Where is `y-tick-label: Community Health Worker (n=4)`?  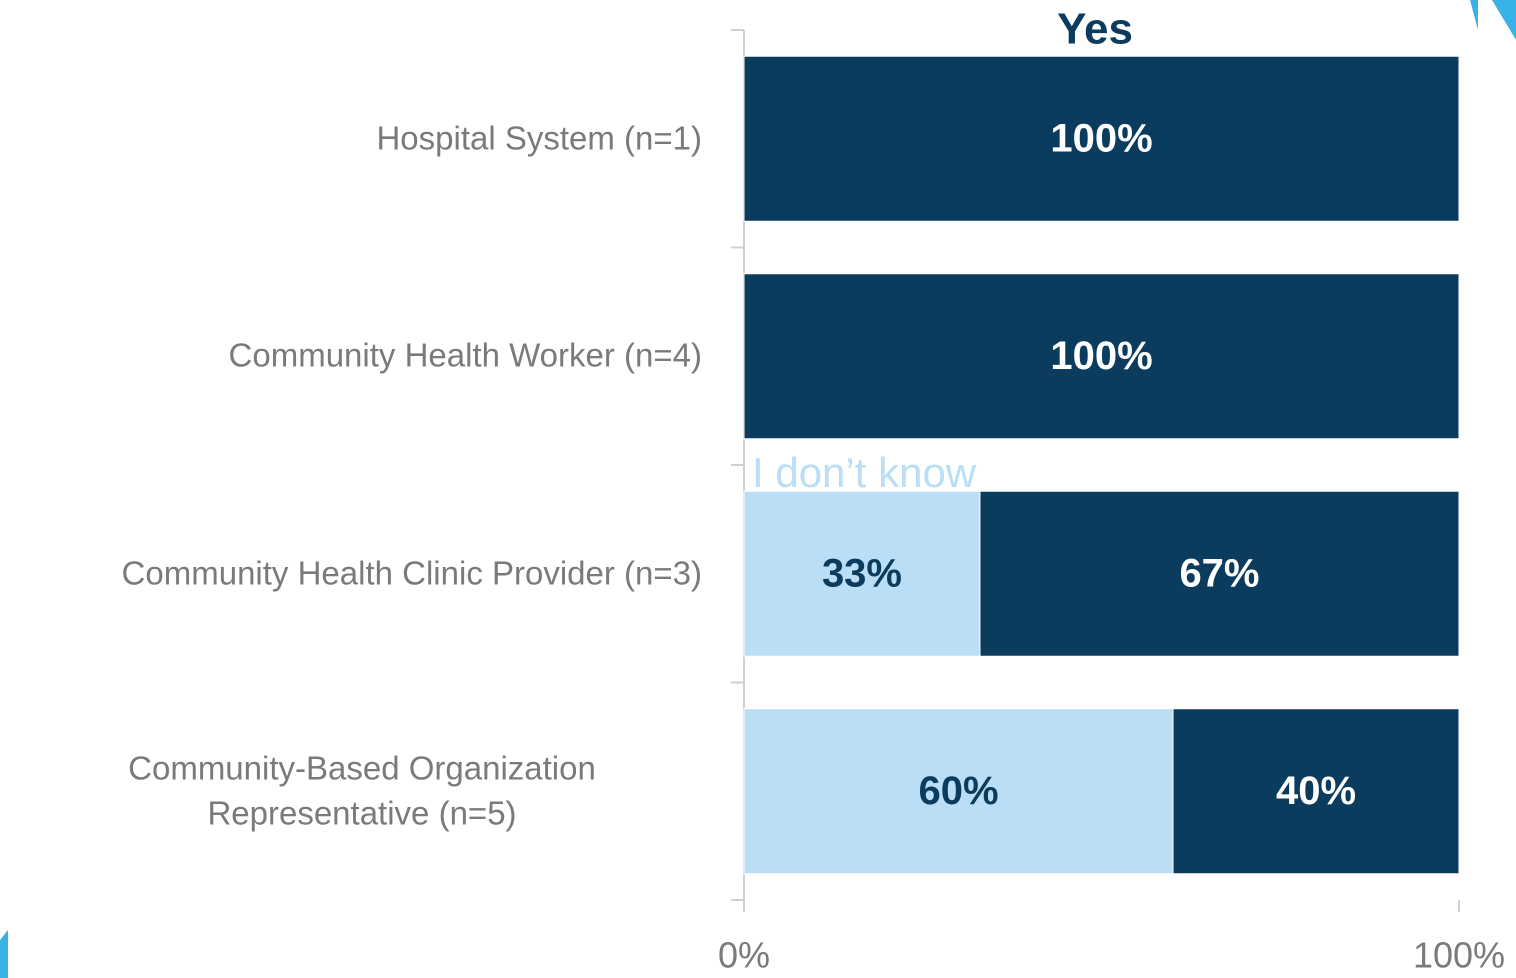 y-tick-label: Community Health Worker (n=4) is located at coordinates (465, 355).